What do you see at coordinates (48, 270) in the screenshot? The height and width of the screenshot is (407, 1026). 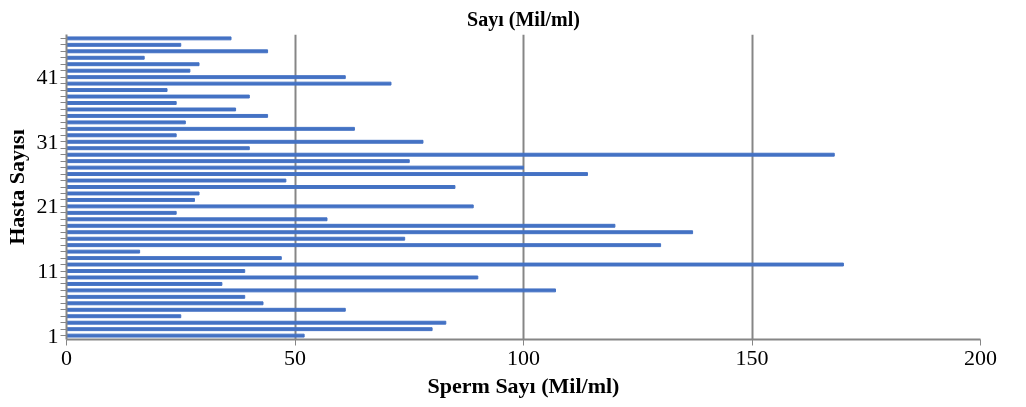 I see `y-tick-label: 11` at bounding box center [48, 270].